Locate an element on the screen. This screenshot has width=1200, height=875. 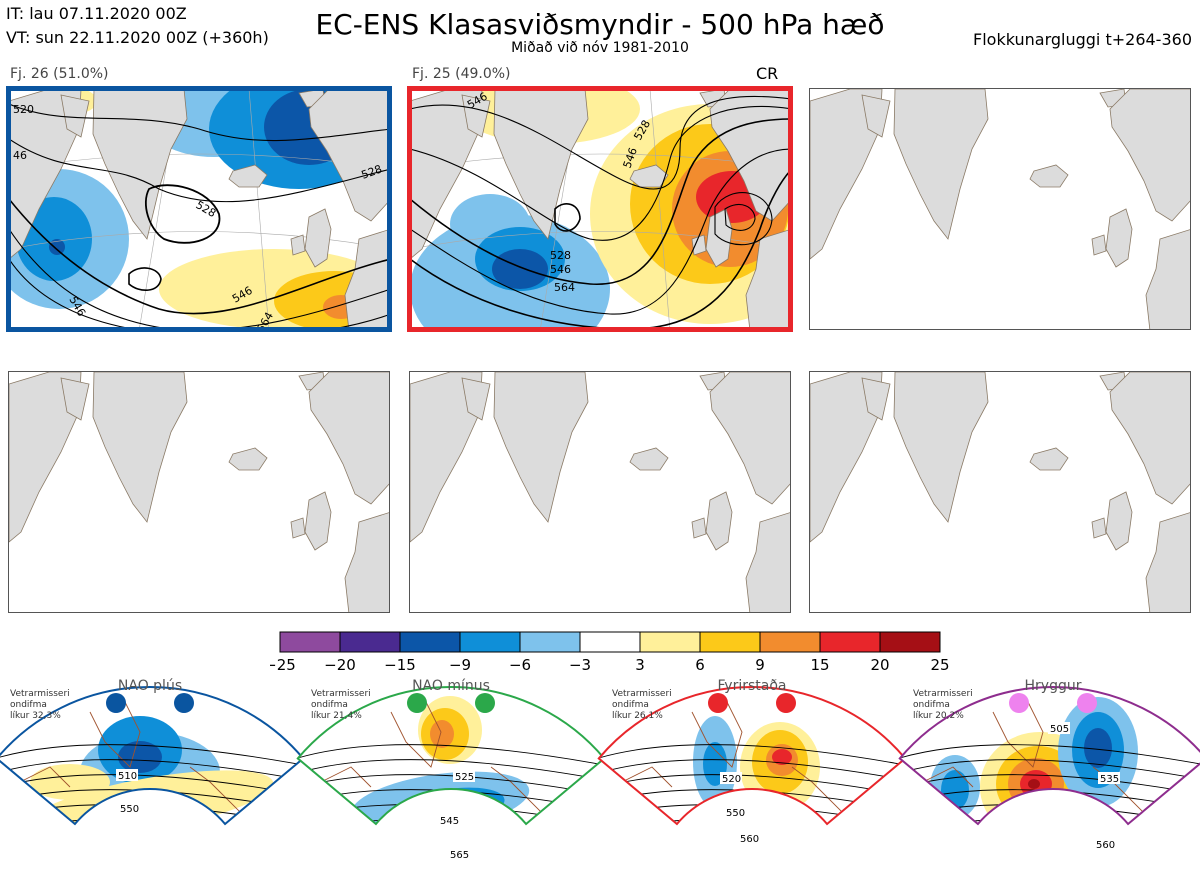
regime-contour-label: 550 is located at coordinates (735, 813).